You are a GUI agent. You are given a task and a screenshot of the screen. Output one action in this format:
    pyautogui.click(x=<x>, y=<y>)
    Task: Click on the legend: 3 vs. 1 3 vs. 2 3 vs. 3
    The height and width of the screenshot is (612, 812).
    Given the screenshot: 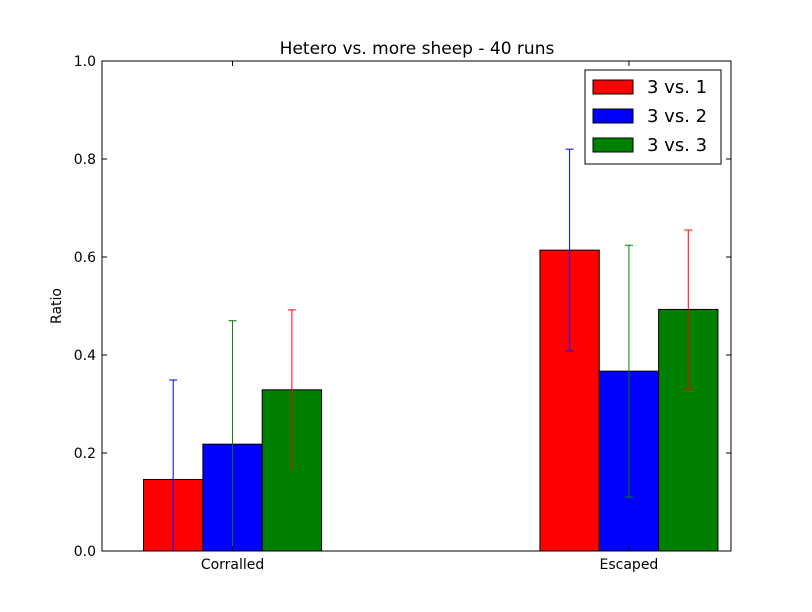 What is the action you would take?
    pyautogui.click(x=653, y=117)
    